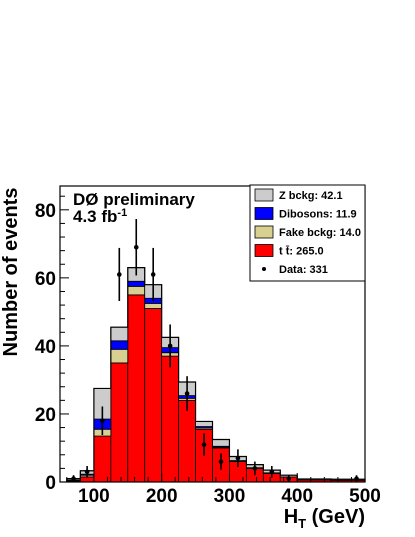 The height and width of the screenshot is (537, 415). Describe the element at coordinates (50, 483) in the screenshot. I see `y-tick-label-0: 0` at that location.